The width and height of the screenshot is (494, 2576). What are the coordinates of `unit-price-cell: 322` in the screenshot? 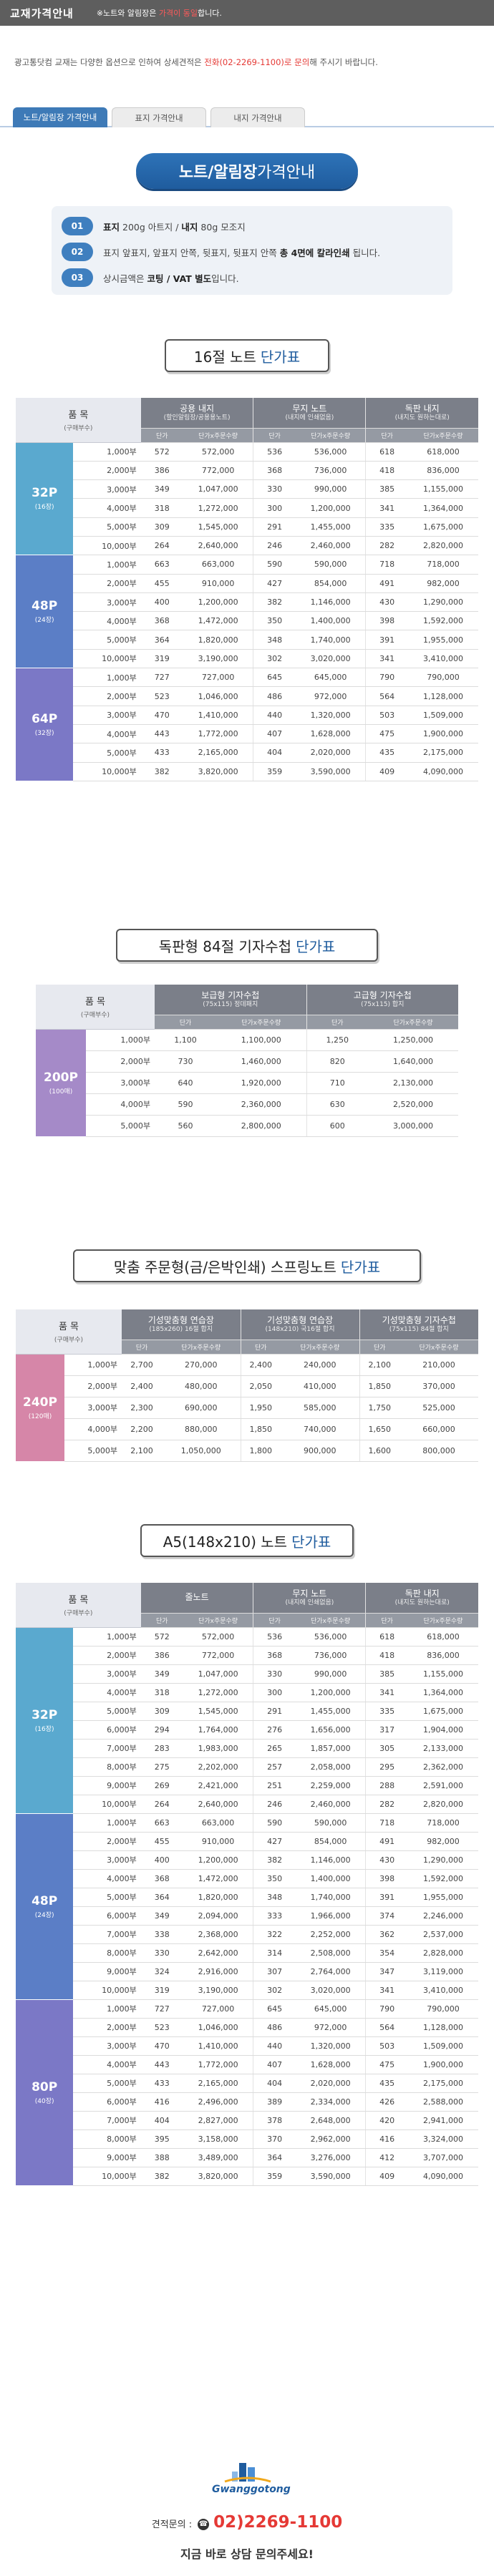 It's located at (274, 1934).